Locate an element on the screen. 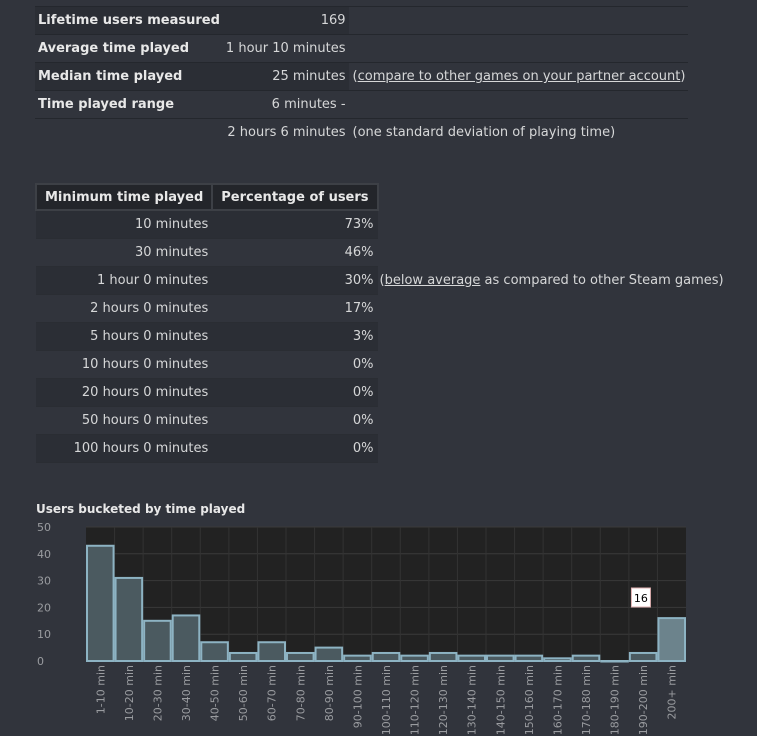 Image resolution: width=757 pixels, height=736 pixels. bar-100-110-min is located at coordinates (386, 657).